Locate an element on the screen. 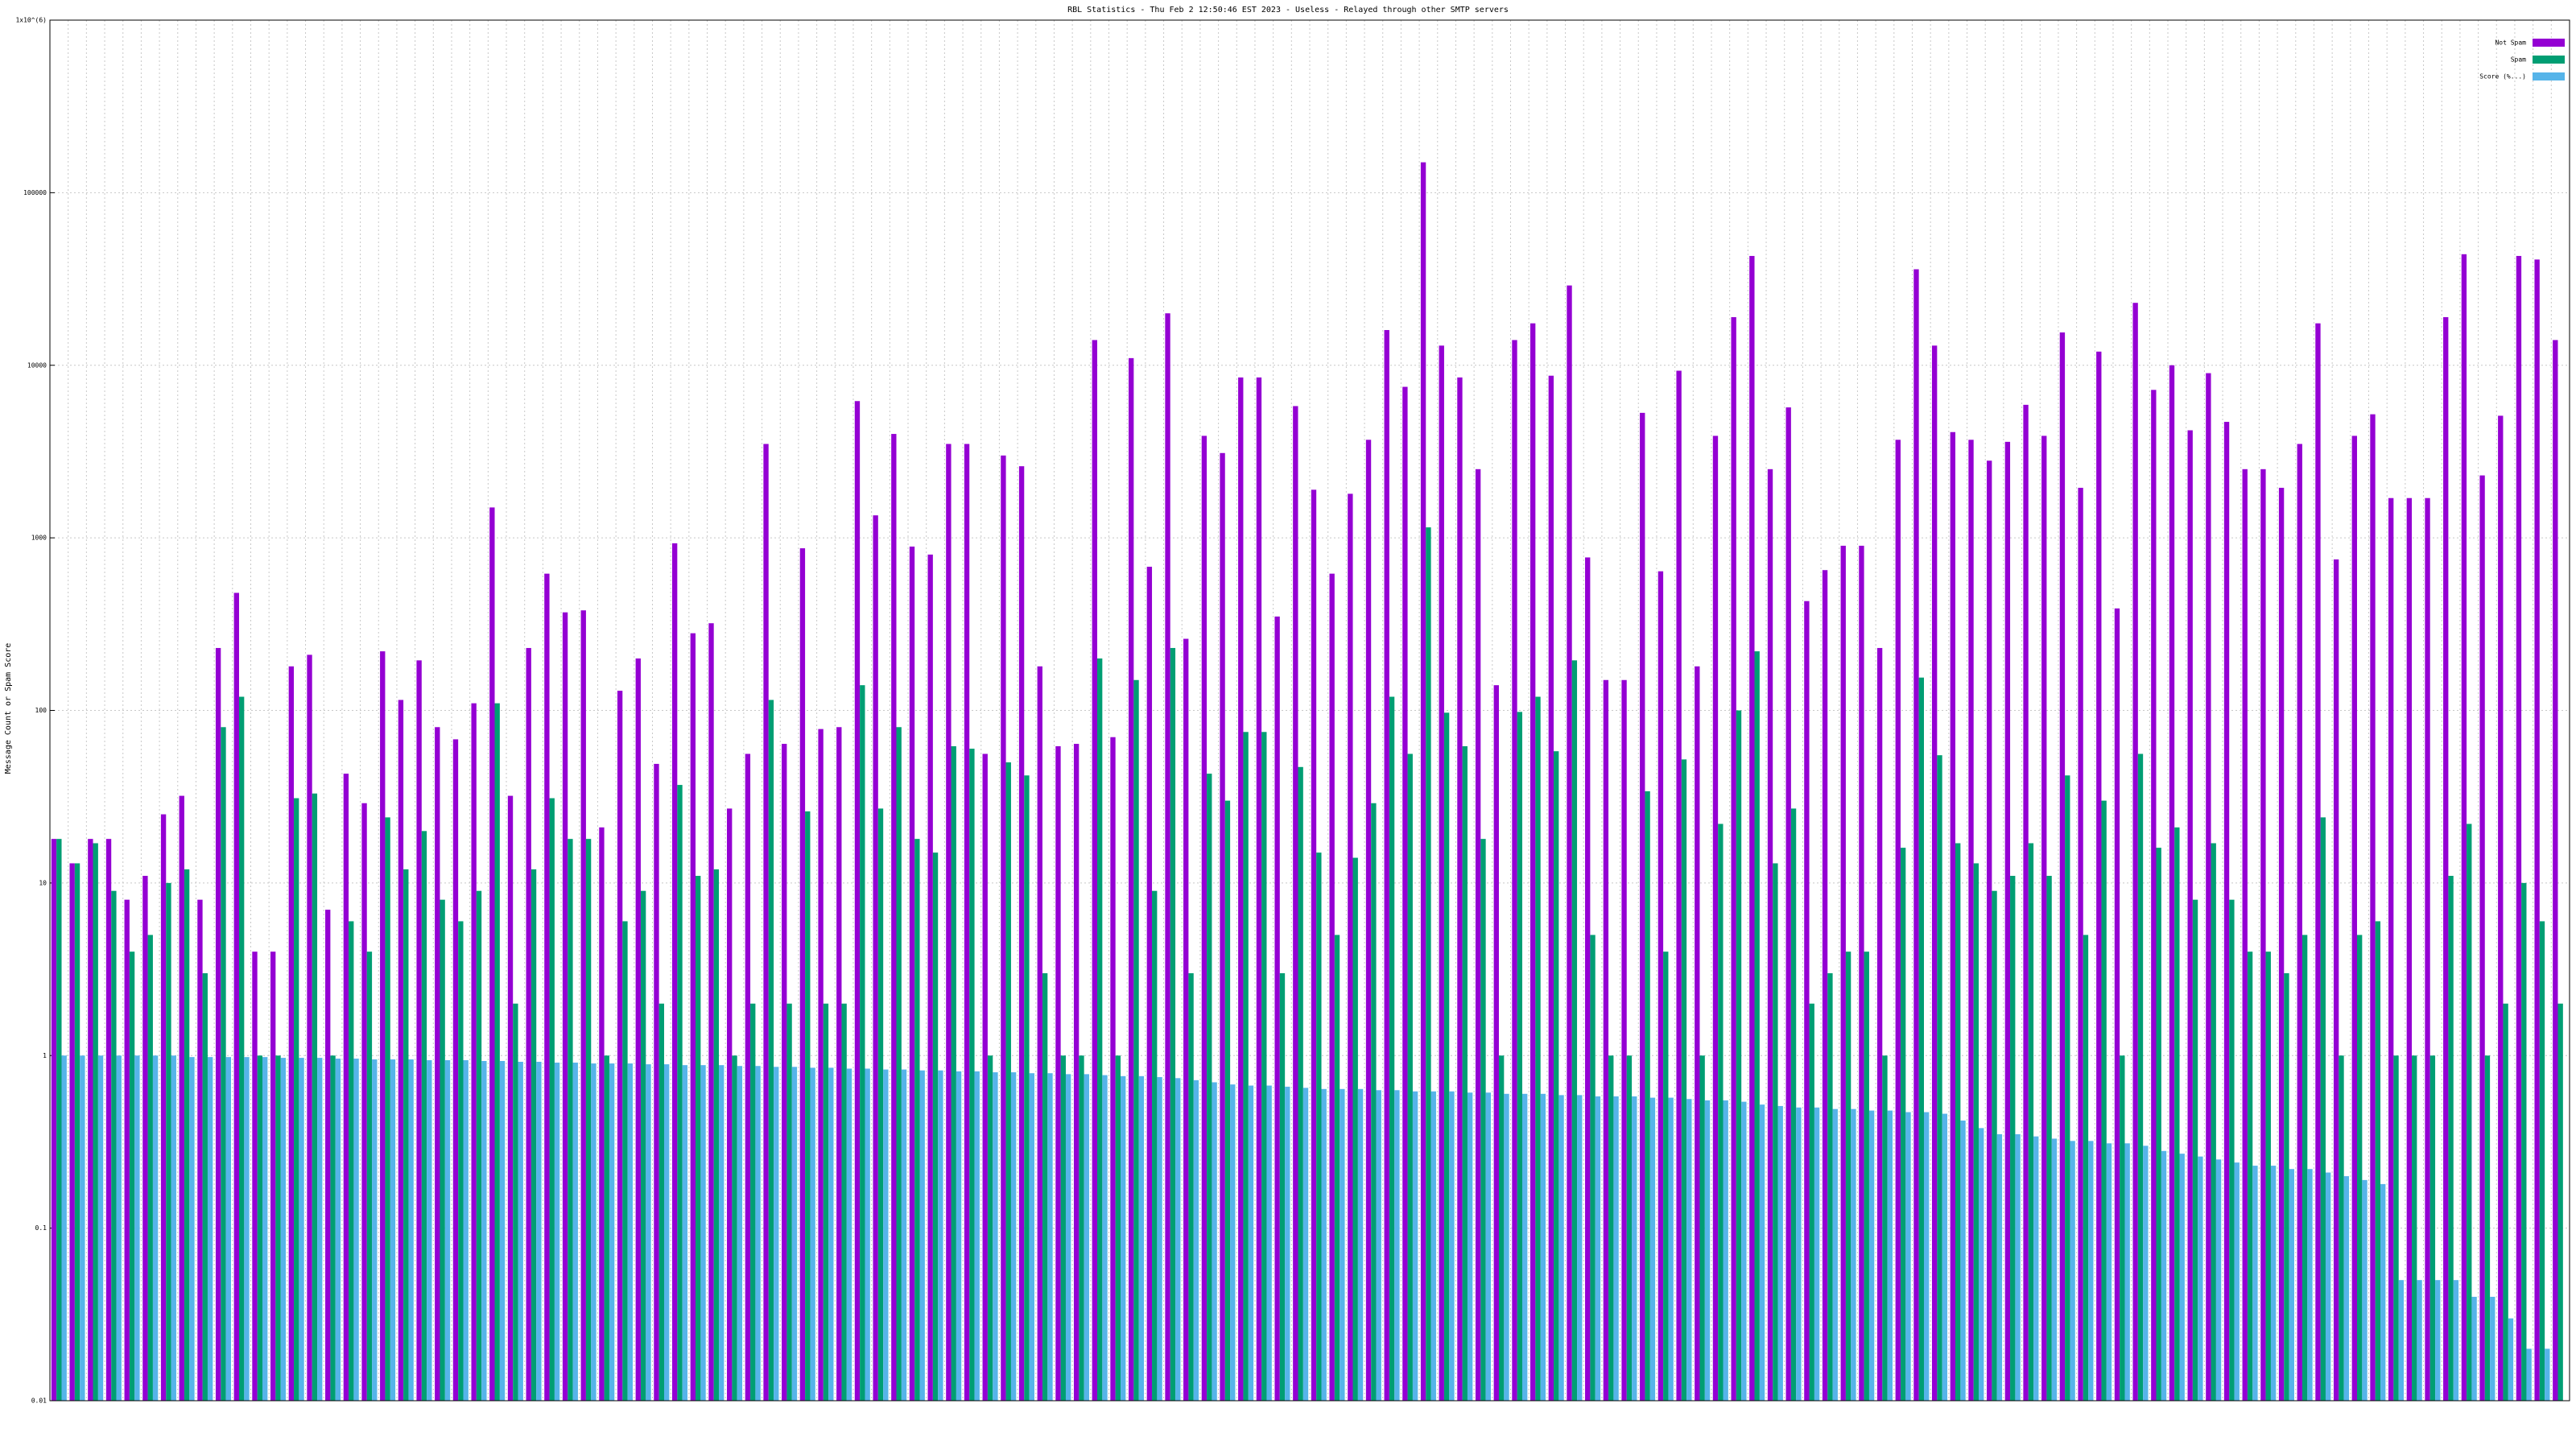 This screenshot has height=1449, width=2576. y-tick-label: 10000 is located at coordinates (37, 365).